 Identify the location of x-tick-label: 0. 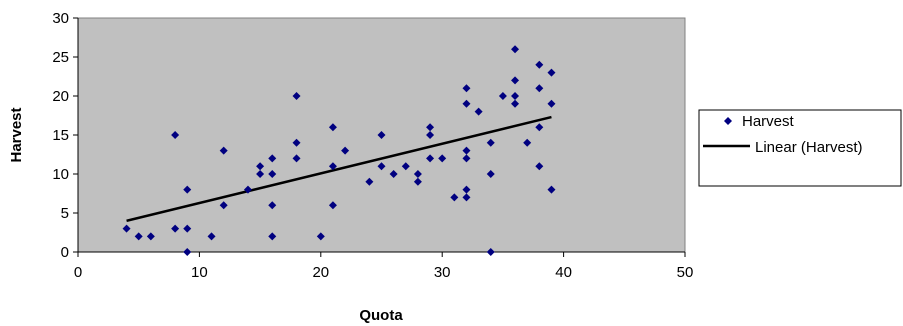
(78, 272).